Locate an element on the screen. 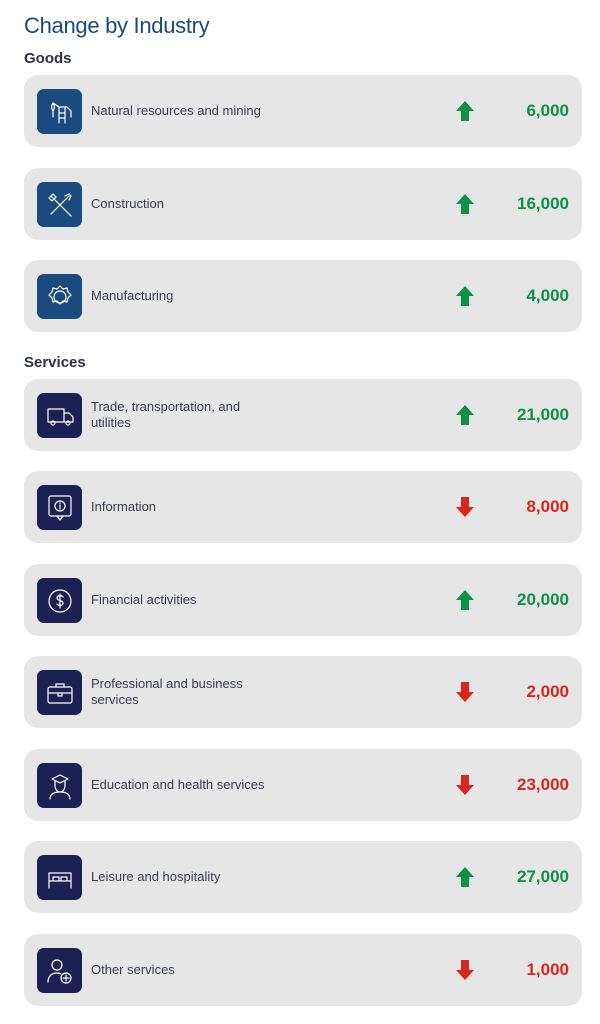 Image resolution: width=600 pixels, height=1024 pixels. graduate-icon is located at coordinates (59, 785).